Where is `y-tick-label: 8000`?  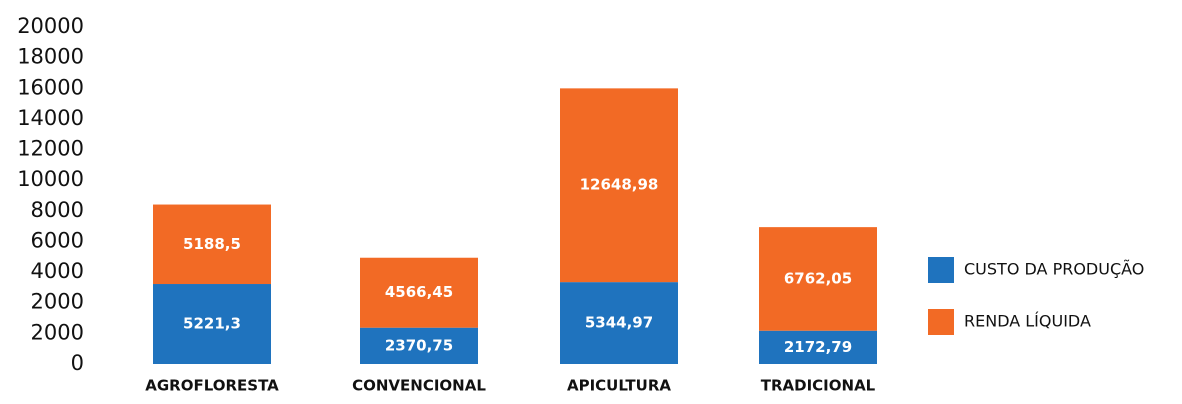
y-tick-label: 8000 is located at coordinates (57, 210).